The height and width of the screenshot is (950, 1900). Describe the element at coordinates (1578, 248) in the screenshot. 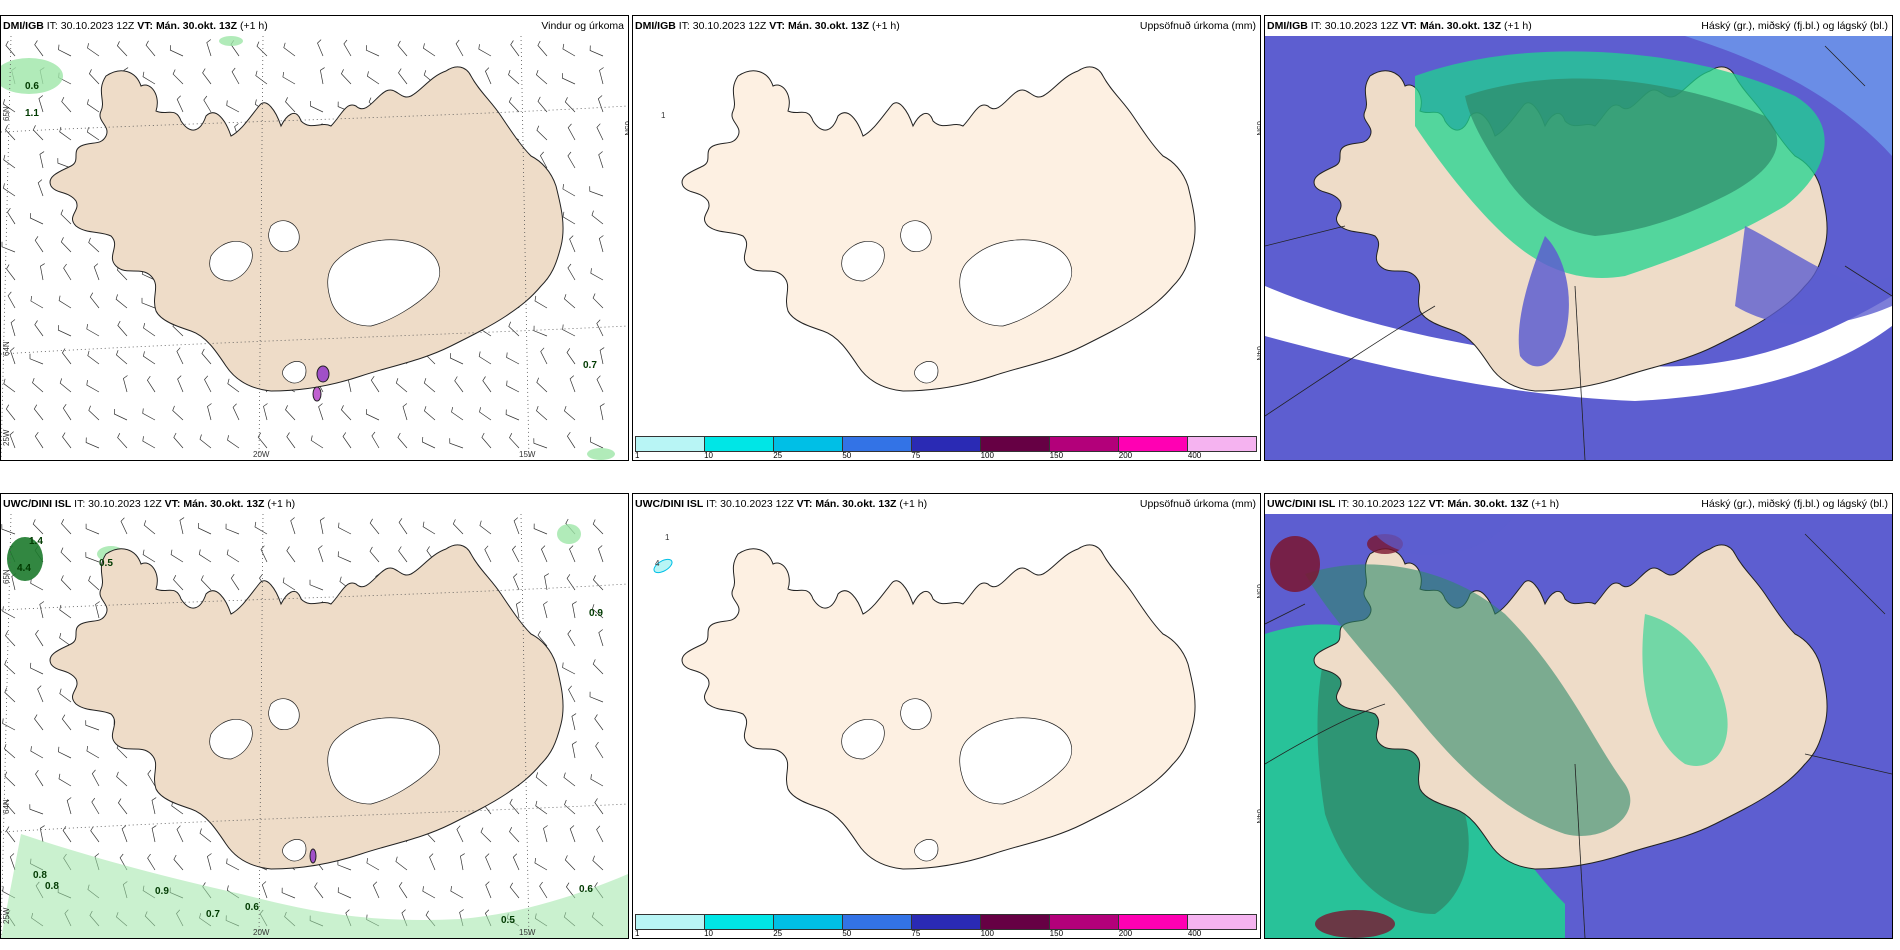

I see `map-cloud-dmi` at that location.